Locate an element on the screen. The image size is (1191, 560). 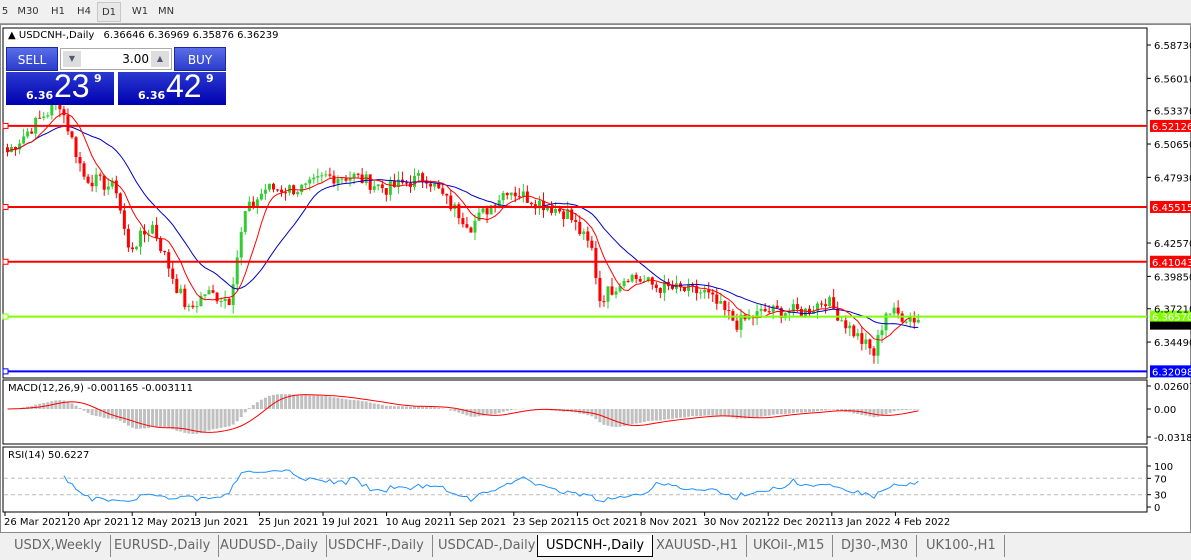
timeframe-5: 5 is located at coordinates (5, 11).